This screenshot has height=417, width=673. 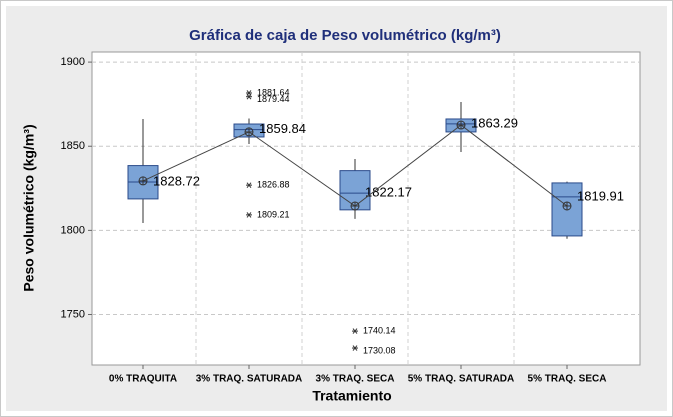 I want to click on outlier-label: 1809.21, so click(x=273, y=214).